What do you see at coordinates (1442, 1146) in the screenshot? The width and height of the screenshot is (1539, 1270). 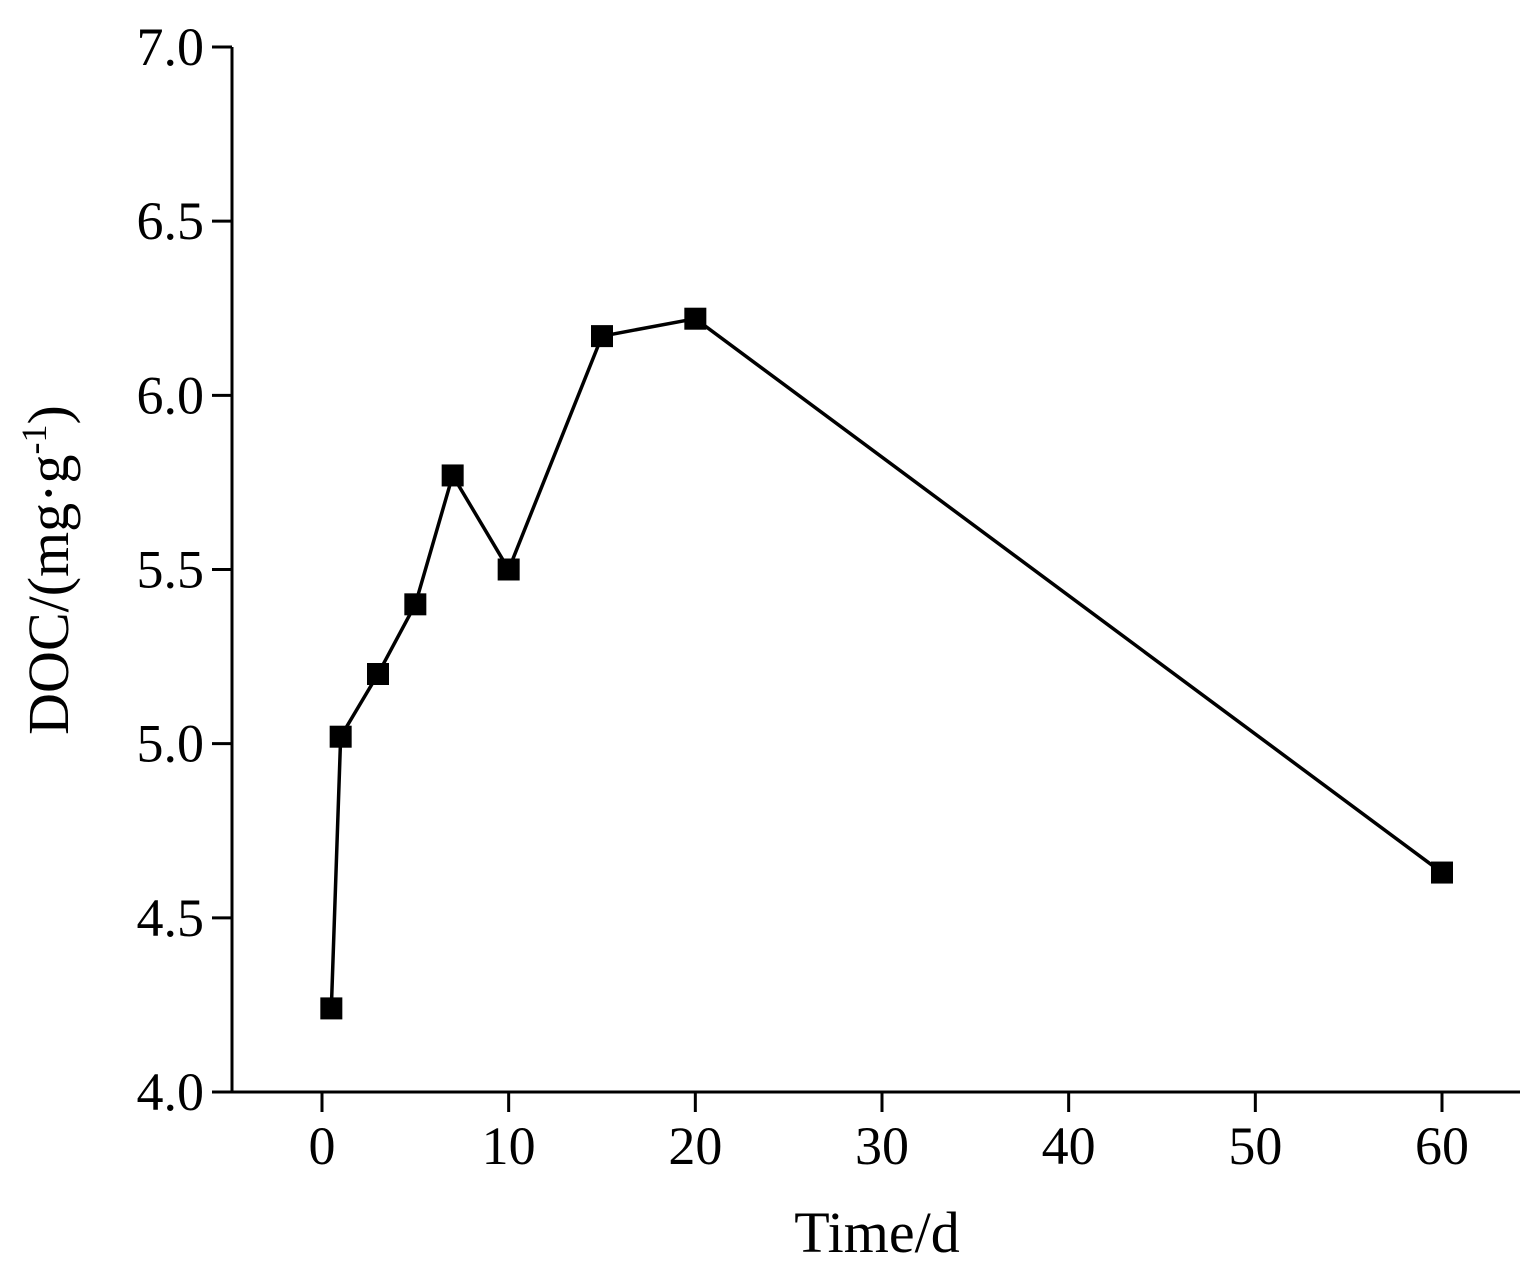 I see `x-tick-label: 60` at bounding box center [1442, 1146].